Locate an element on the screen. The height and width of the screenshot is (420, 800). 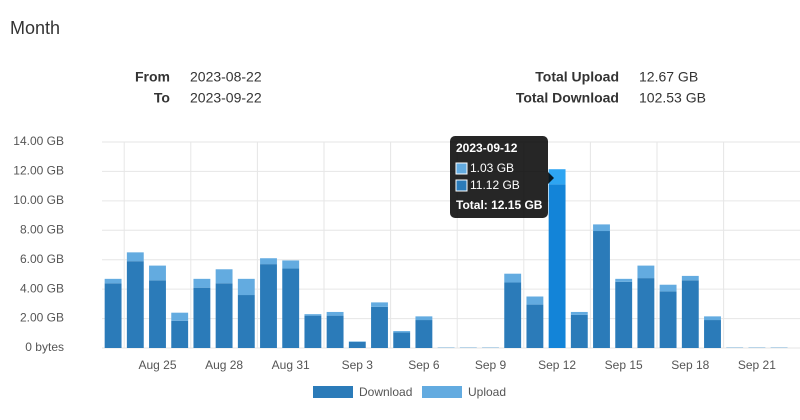
x-tick-label: Aug 25 is located at coordinates (157, 365).